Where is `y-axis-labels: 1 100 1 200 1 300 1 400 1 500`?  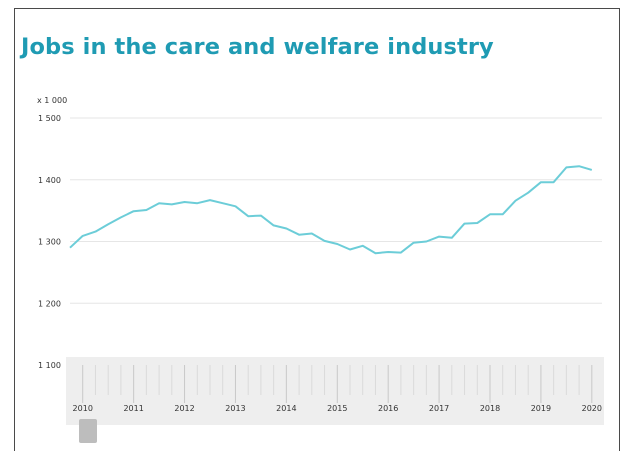
y-axis-labels: 1 100 1 200 1 300 1 400 1 500 is located at coordinates (49, 242).